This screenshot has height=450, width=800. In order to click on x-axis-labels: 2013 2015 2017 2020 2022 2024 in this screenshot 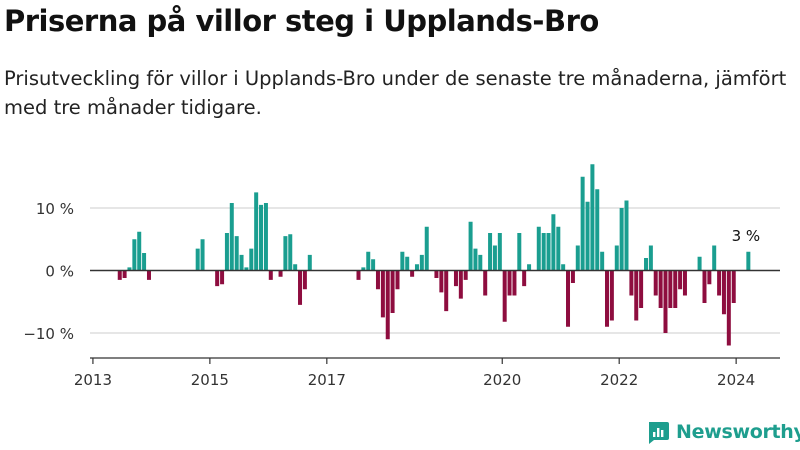, I will do `click(414, 380)`.